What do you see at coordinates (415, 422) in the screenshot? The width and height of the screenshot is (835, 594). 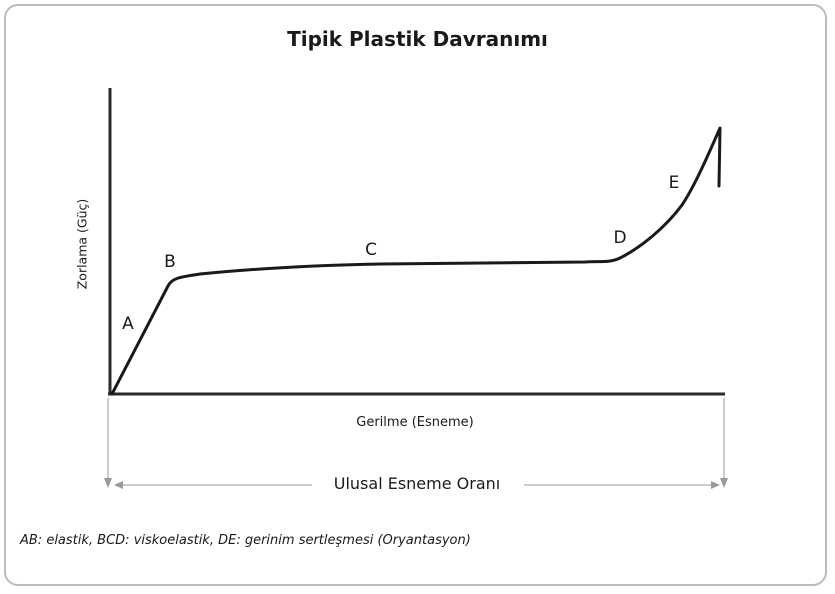 I see `x-axis-label: Gerilme (Esneme)` at bounding box center [415, 422].